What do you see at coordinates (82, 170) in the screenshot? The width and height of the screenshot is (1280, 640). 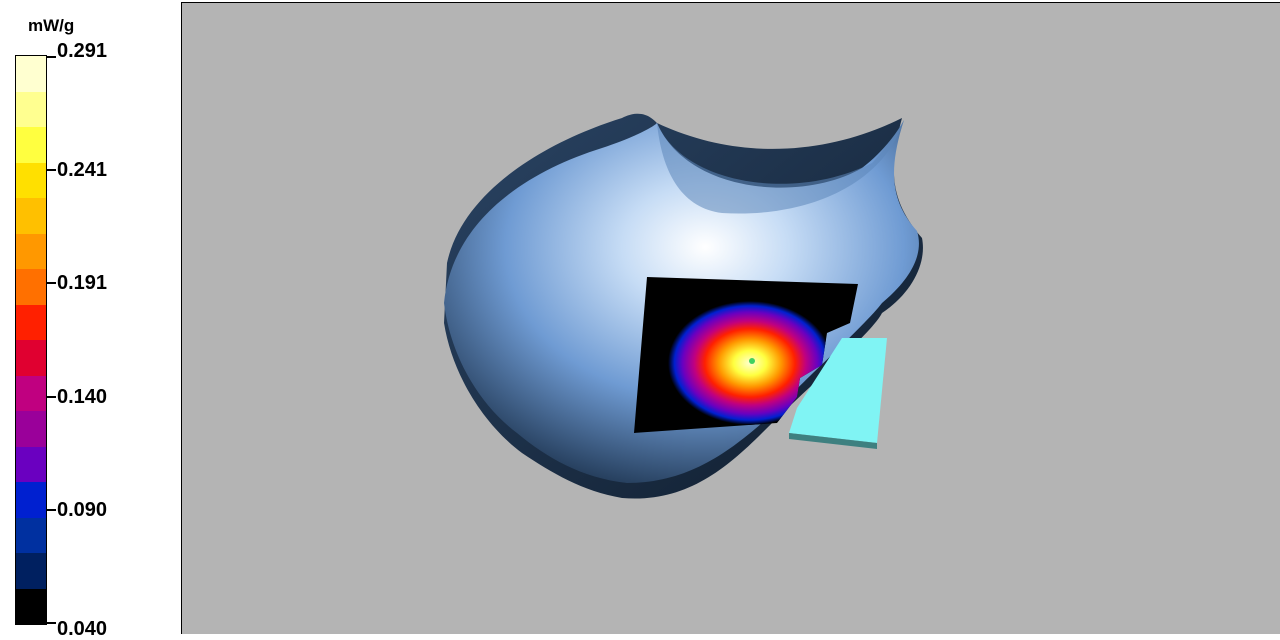 I see `legend-tick-label: 0.241` at bounding box center [82, 170].